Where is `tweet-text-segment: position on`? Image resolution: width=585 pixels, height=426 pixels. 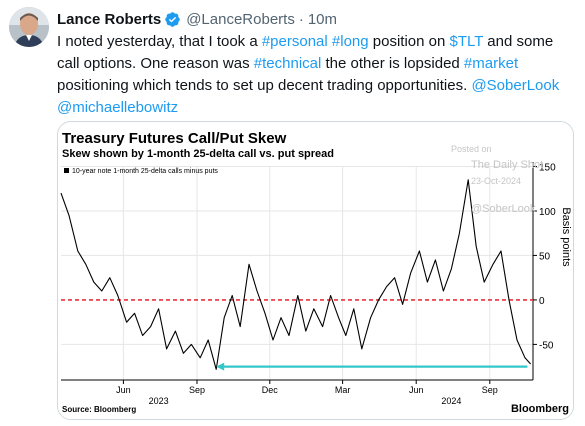
tweet-text-segment: position on is located at coordinates (409, 41).